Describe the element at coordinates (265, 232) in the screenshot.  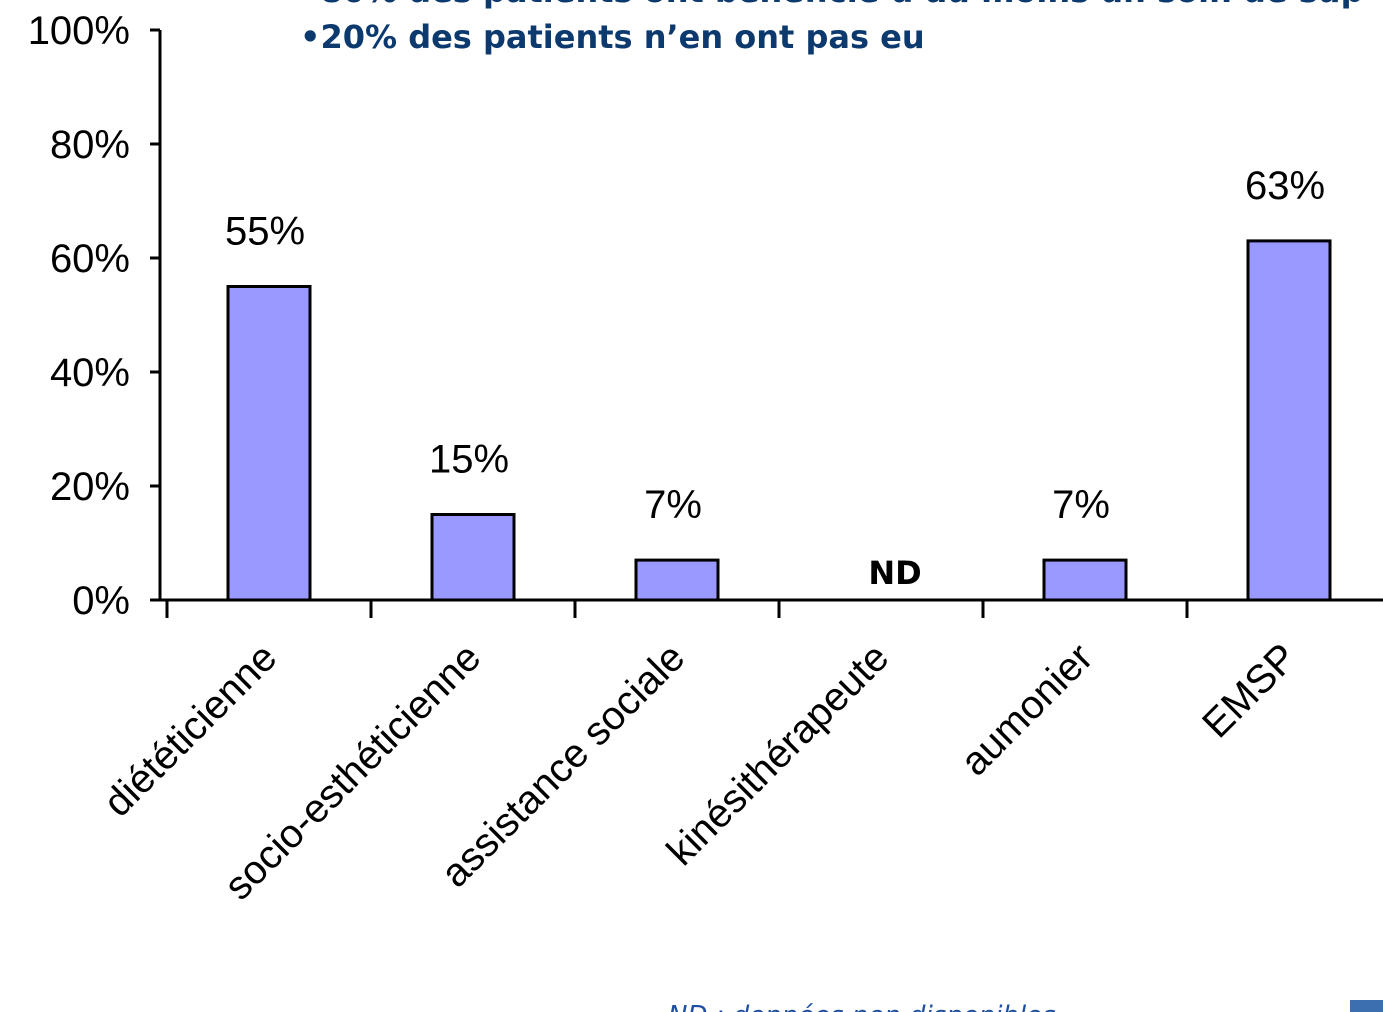
I see `value-label: 55%` at that location.